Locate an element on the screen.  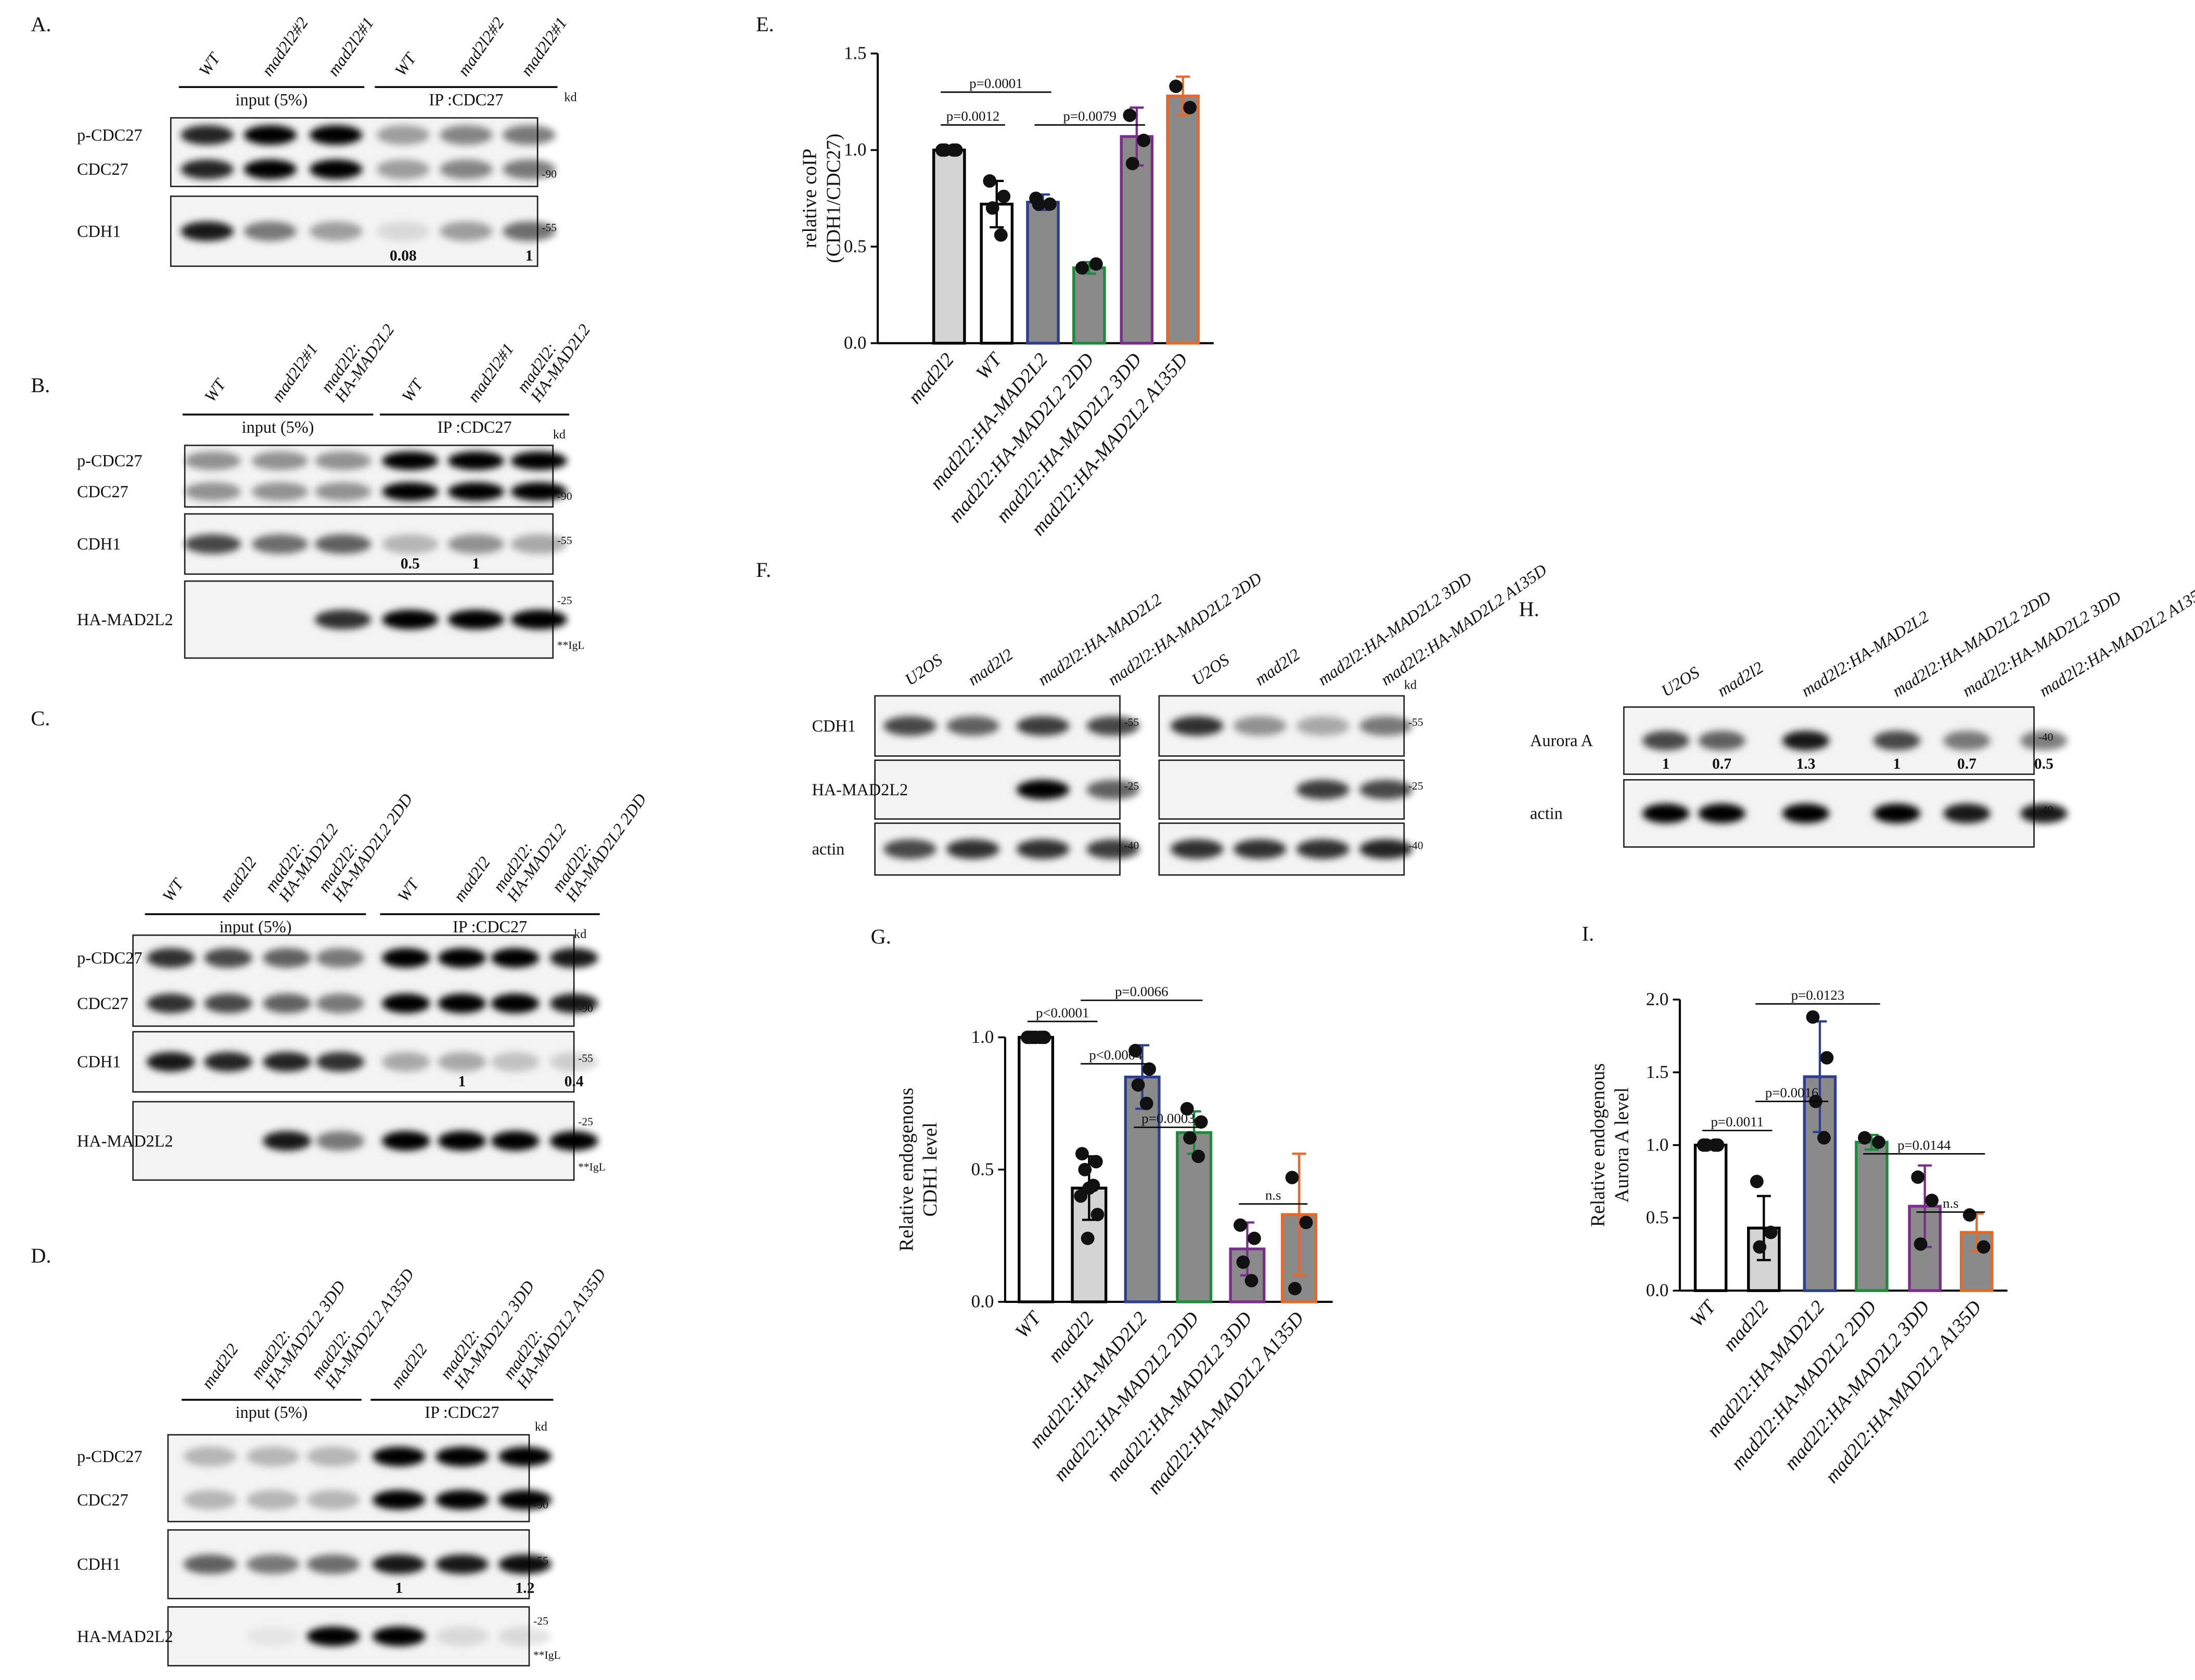
quantification: 1.3 is located at coordinates (1805, 764).